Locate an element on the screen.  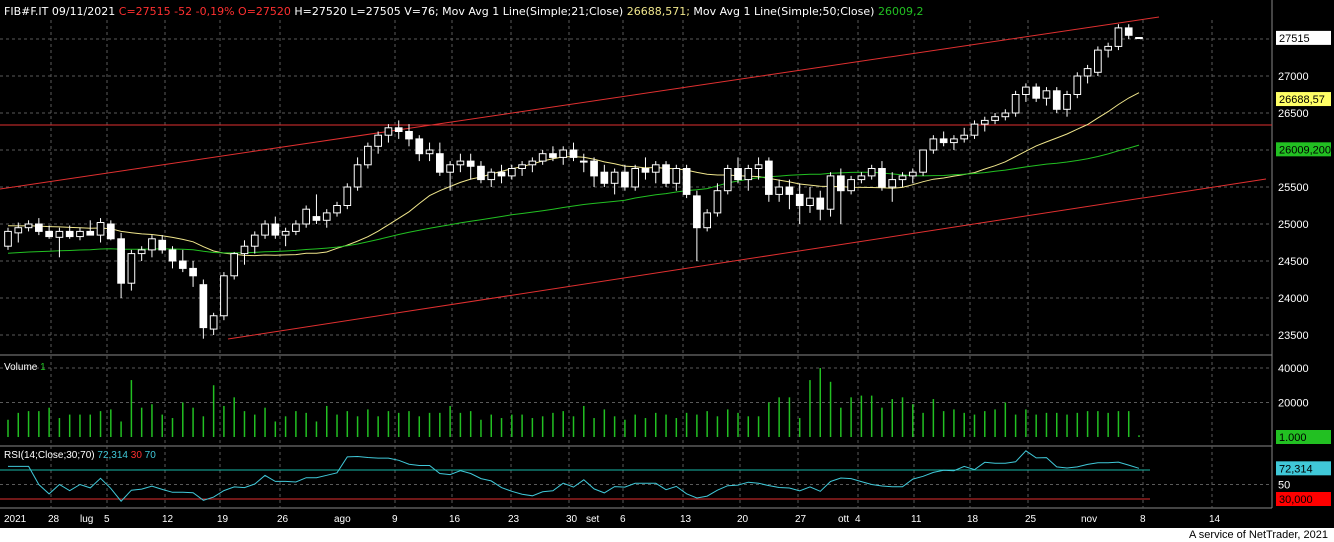
x-tick-label: 30 is located at coordinates (572, 519).